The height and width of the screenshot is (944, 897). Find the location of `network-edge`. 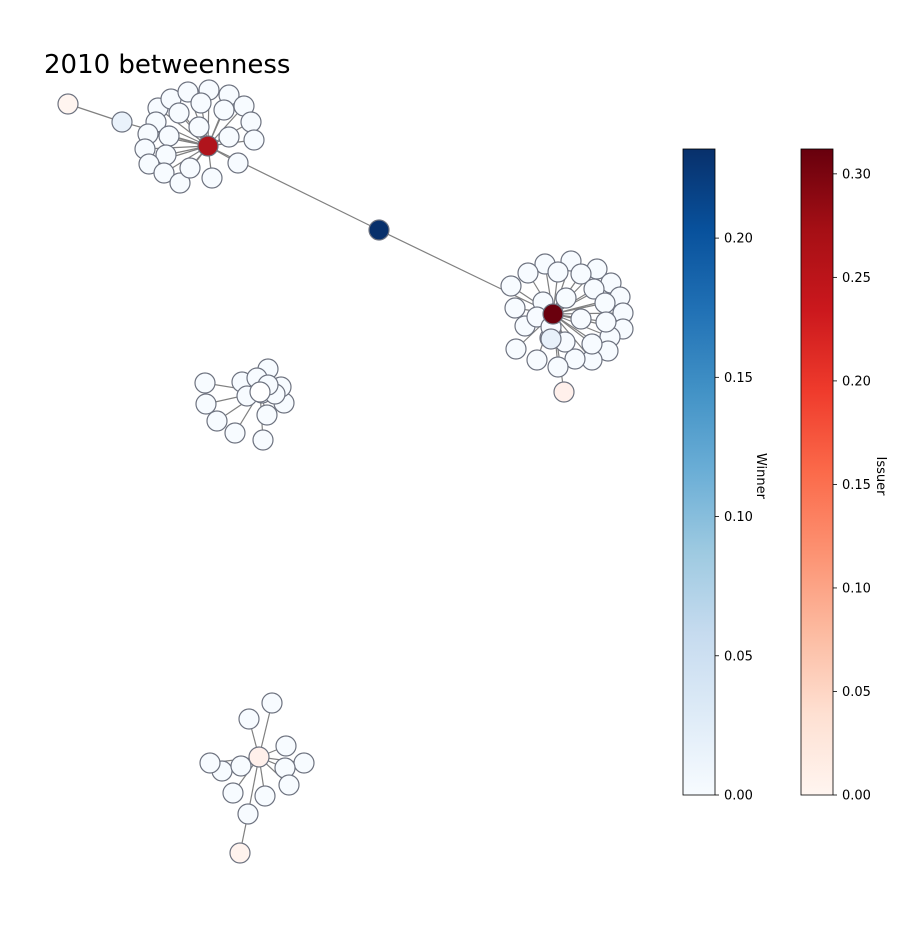

network-edge is located at coordinates (466, 272).